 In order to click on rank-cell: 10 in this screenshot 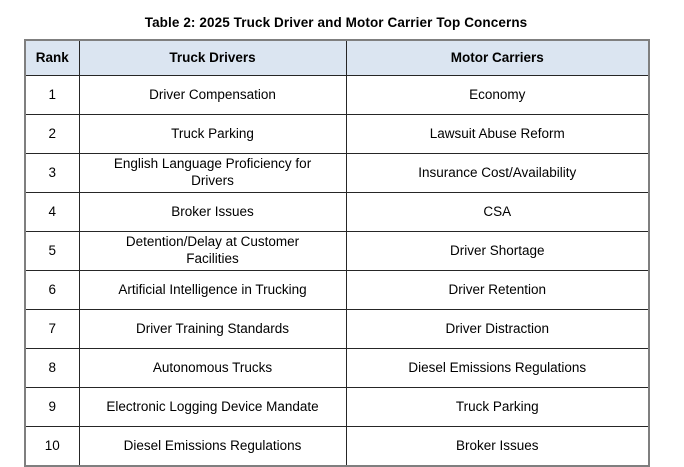, I will do `click(52, 446)`.